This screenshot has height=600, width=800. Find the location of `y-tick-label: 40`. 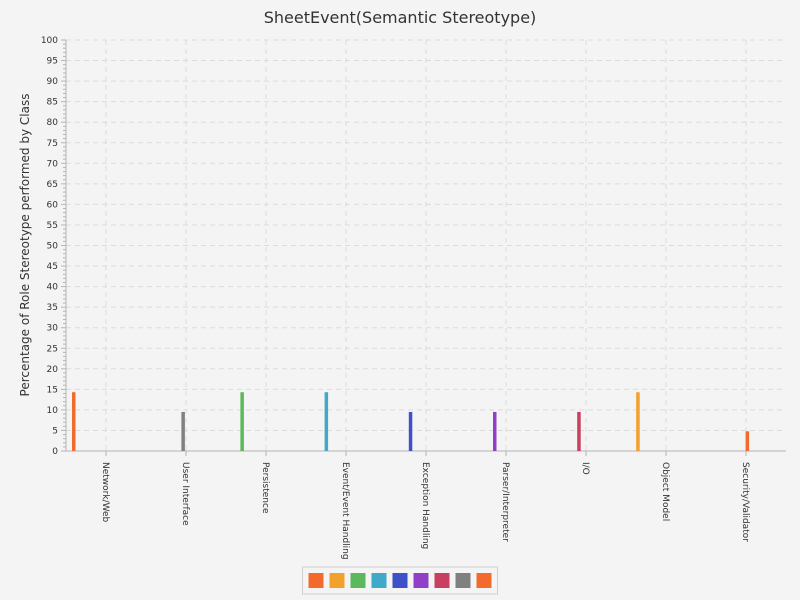

y-tick-label: 40 is located at coordinates (53, 288).